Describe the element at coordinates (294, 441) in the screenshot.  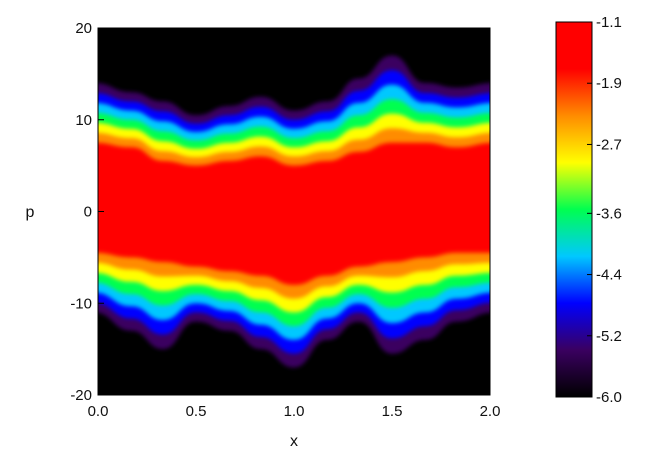
I see `x-axis-label: x` at that location.